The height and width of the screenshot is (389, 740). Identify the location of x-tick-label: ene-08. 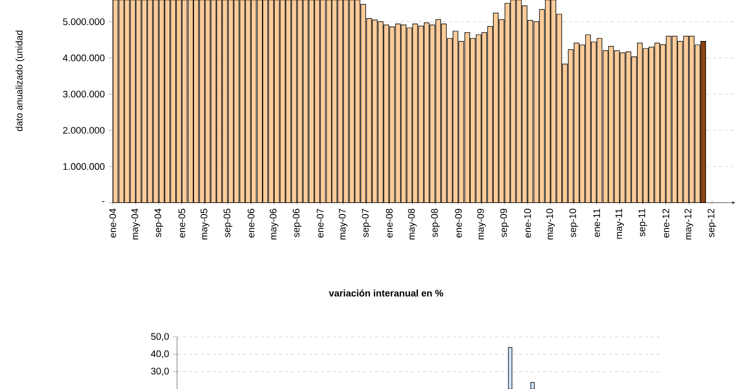
(389, 223).